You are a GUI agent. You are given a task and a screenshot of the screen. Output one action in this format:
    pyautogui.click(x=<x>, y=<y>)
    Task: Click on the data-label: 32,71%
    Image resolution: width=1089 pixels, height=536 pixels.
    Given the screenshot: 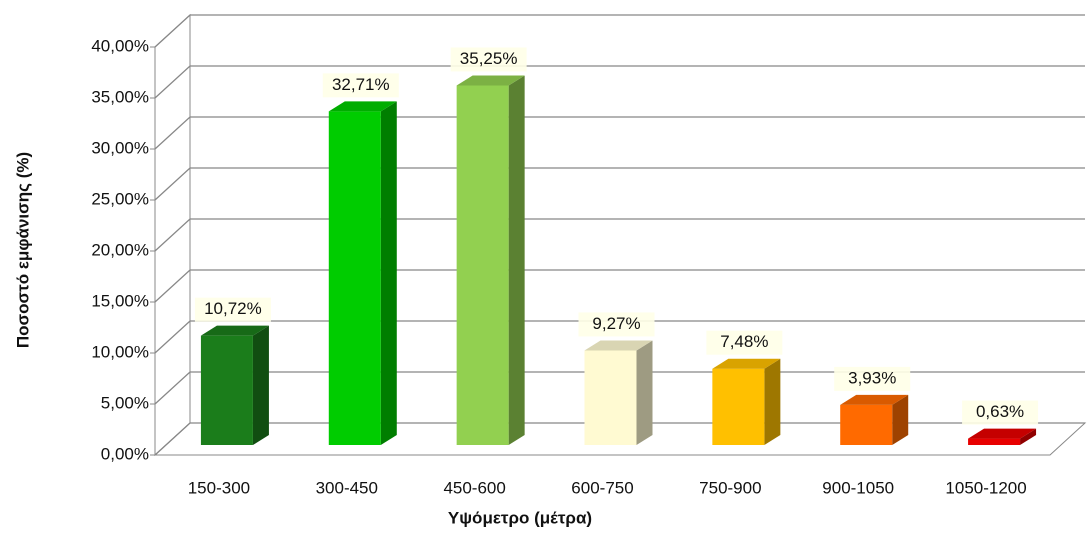 What is the action you would take?
    pyautogui.click(x=361, y=84)
    